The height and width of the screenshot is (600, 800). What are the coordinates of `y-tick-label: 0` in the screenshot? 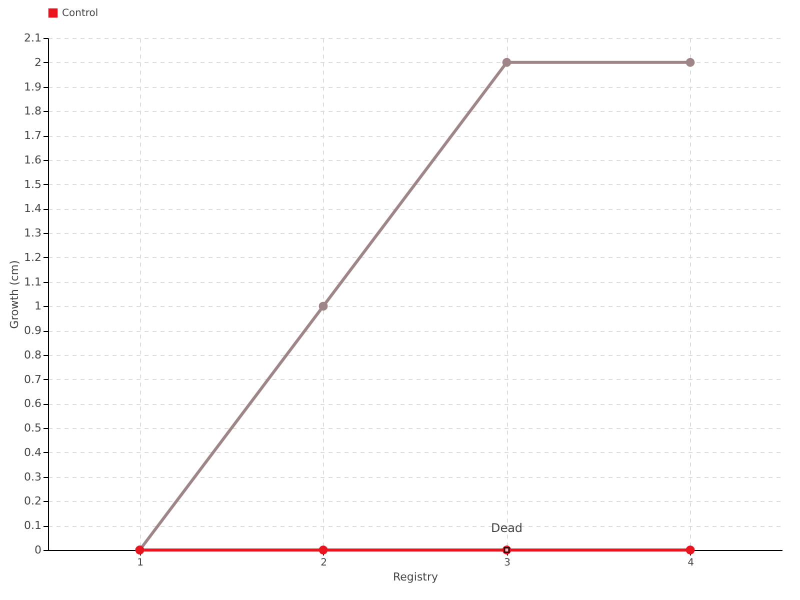 It's located at (38, 550).